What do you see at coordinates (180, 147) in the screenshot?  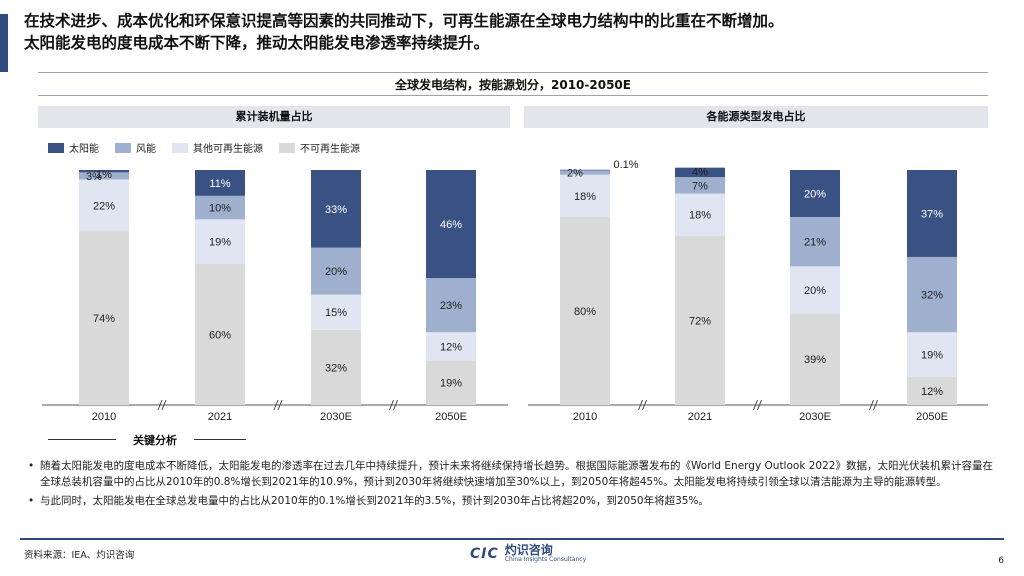 I see `legend-swatch-other` at bounding box center [180, 147].